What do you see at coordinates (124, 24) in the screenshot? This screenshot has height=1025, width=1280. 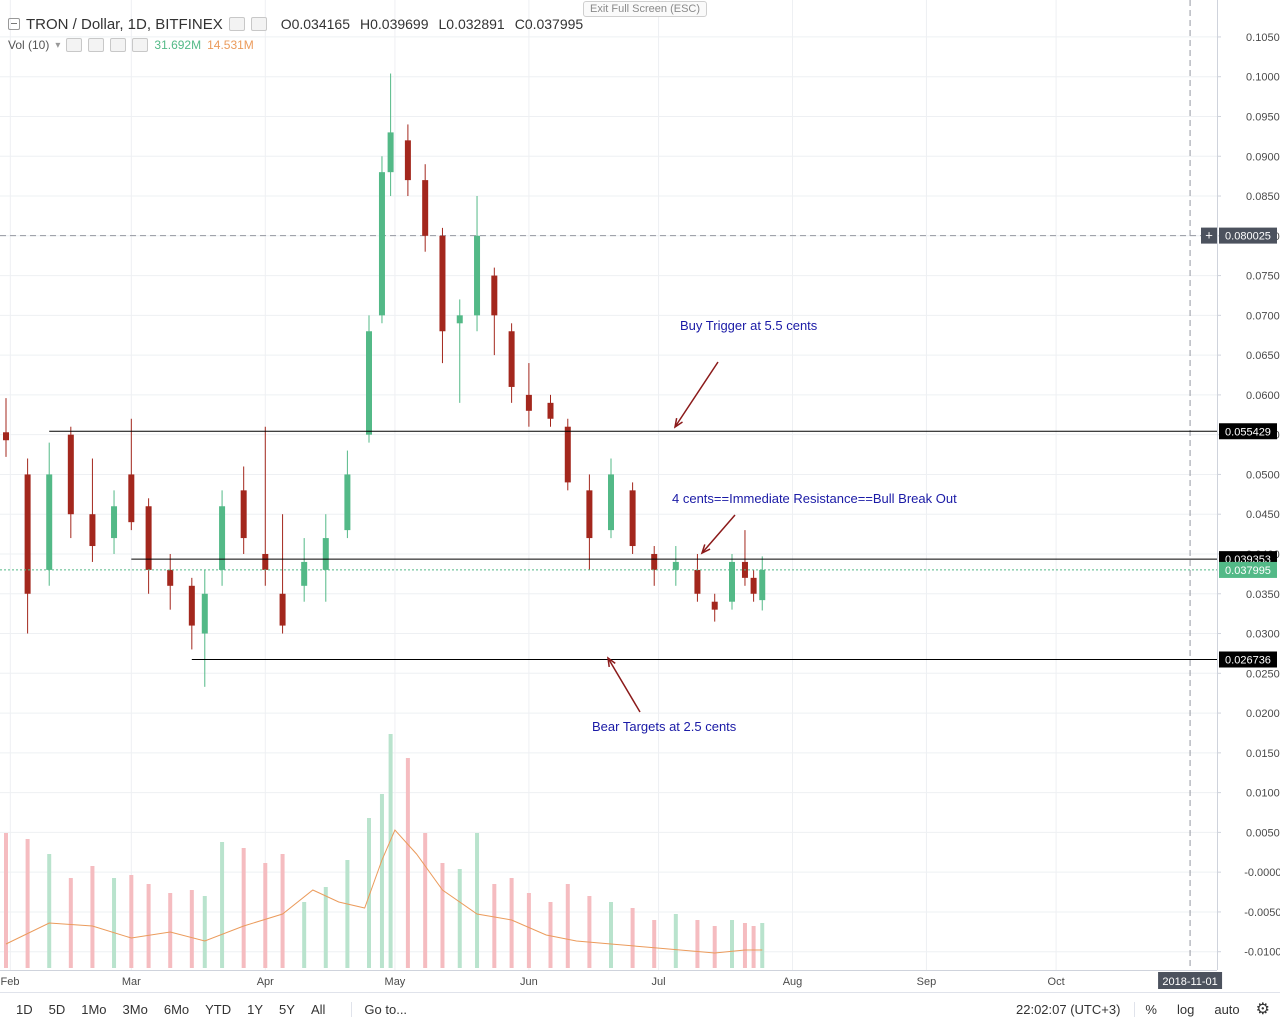 I see `symbol-title: TRON / Dollar, 1D, BITFINEX` at bounding box center [124, 24].